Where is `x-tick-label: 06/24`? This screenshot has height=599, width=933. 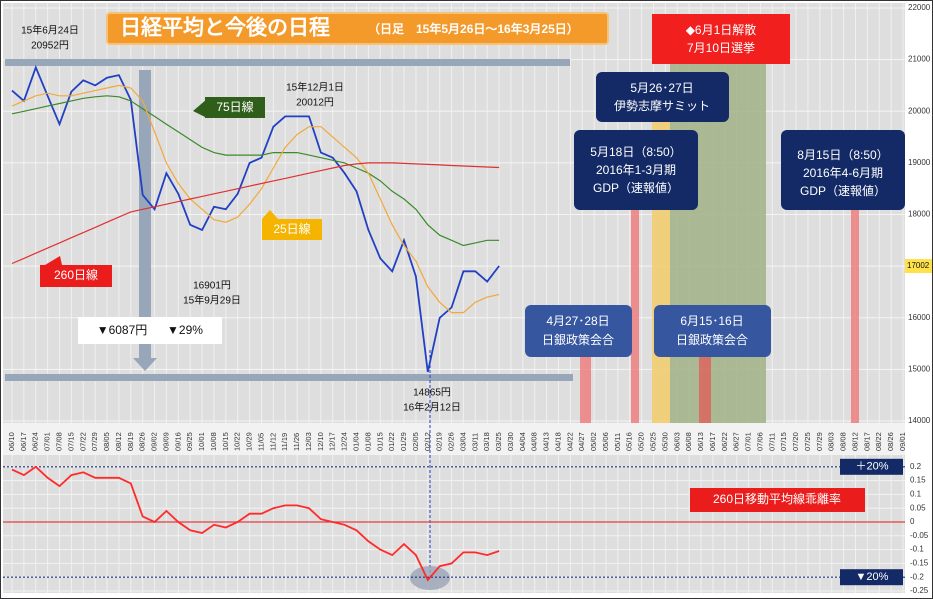 x-tick-label: 06/24 is located at coordinates (35, 441).